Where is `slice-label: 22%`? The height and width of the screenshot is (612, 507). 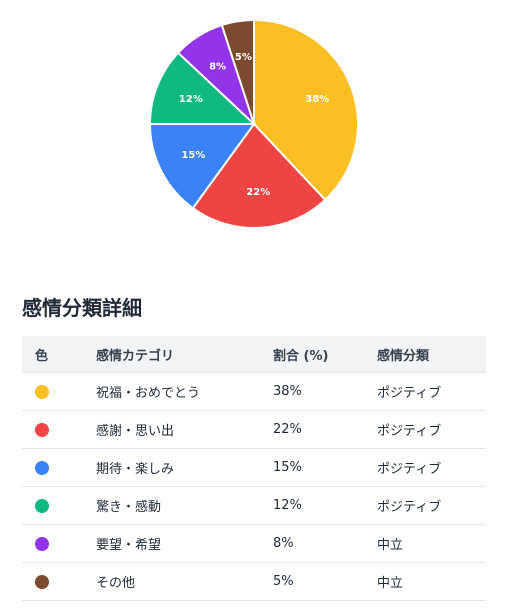
slice-label: 22% is located at coordinates (258, 192).